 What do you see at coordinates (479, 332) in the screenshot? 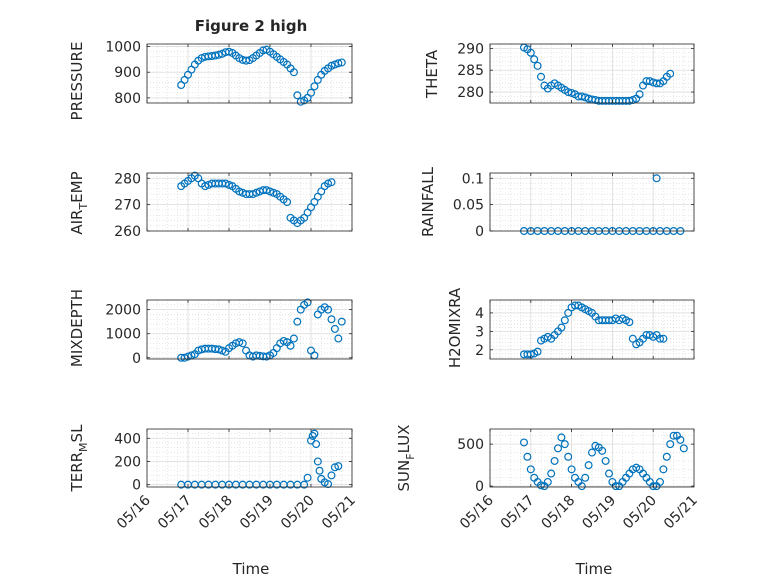
I see `h2omixra-ytick-label: 3` at bounding box center [479, 332].